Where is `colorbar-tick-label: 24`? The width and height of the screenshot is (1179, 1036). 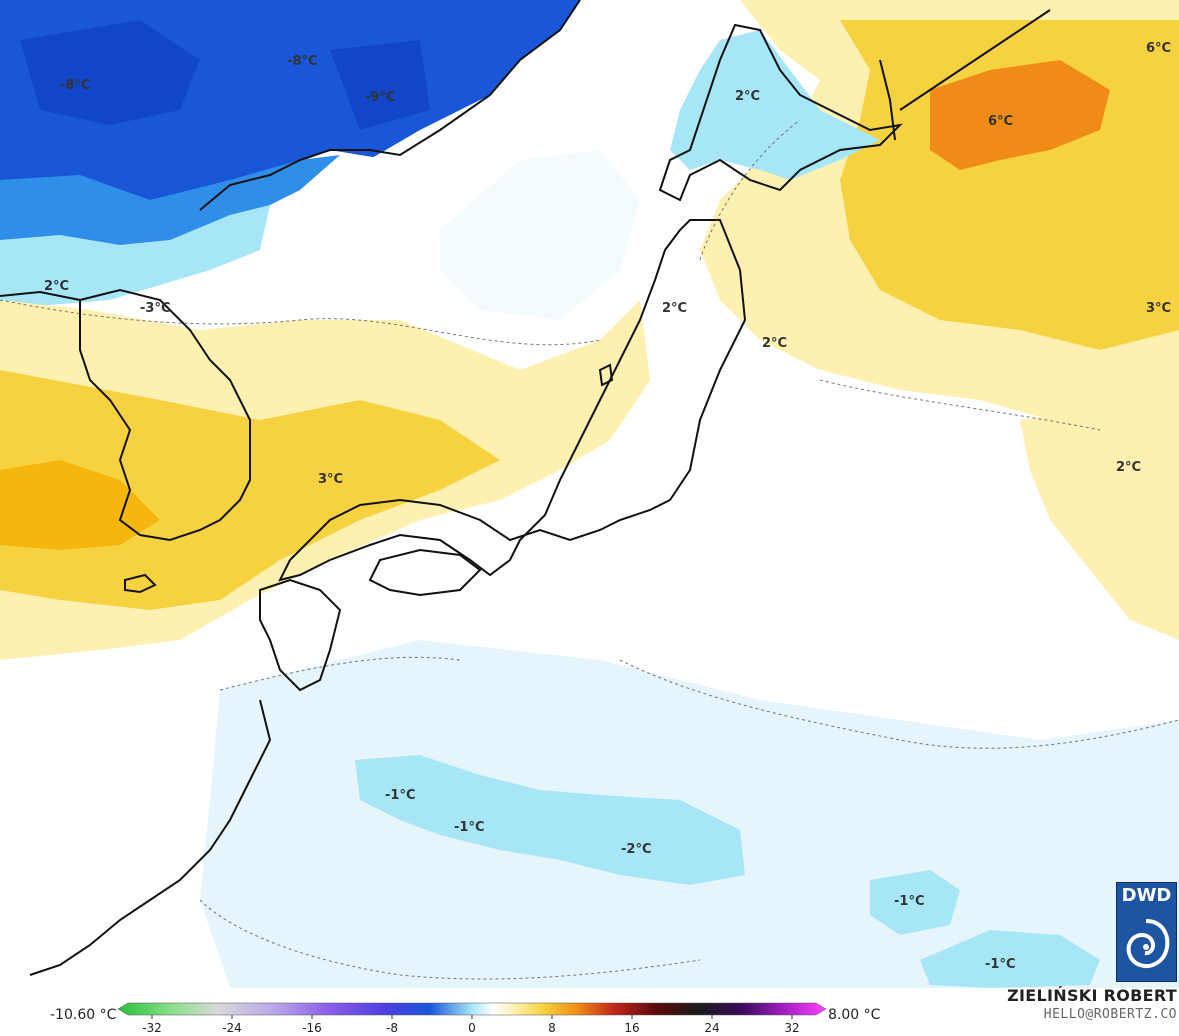
colorbar-tick-label: 24 is located at coordinates (711, 1028).